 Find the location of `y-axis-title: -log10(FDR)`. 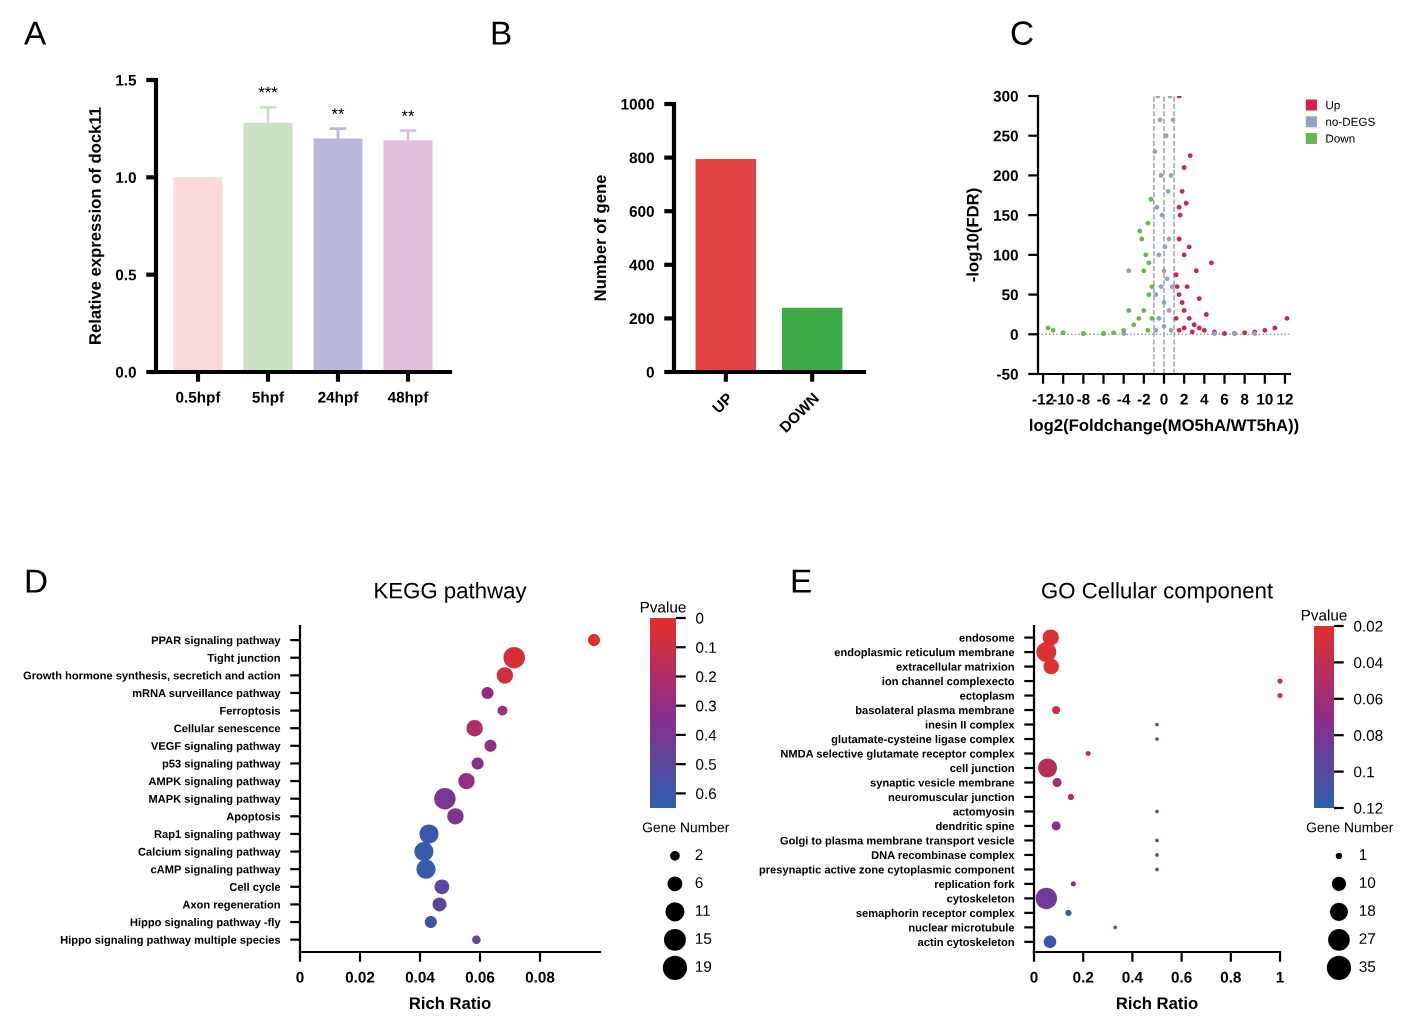

y-axis-title: -log10(FDR) is located at coordinates (974, 235).